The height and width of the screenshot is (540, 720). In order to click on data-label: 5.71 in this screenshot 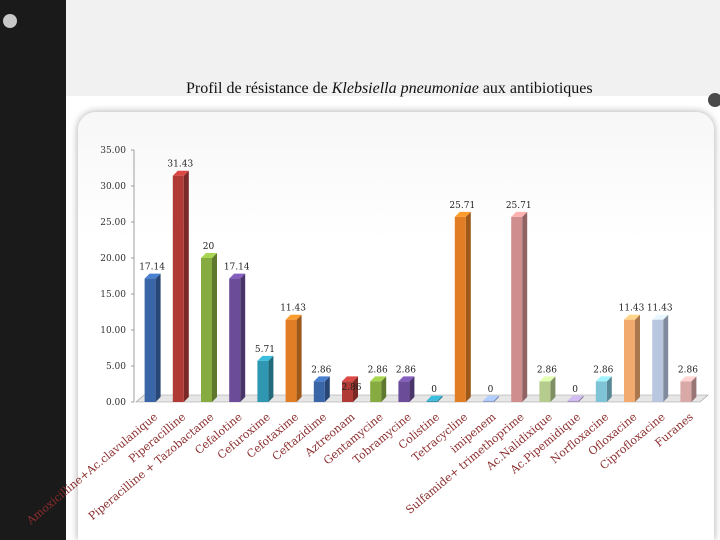, I will do `click(265, 350)`.